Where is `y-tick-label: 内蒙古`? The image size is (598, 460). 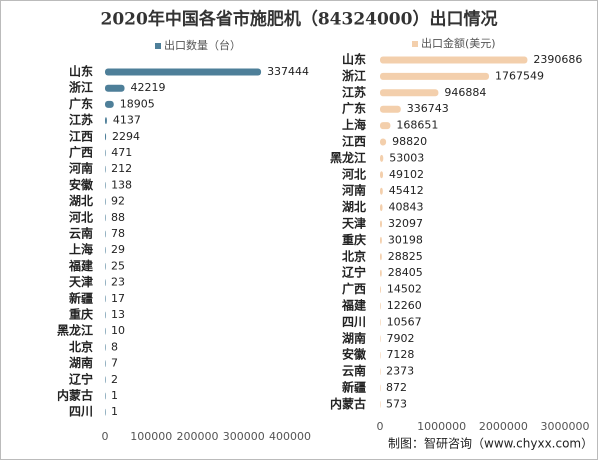 y-tick-label: 内蒙古 is located at coordinates (348, 403).